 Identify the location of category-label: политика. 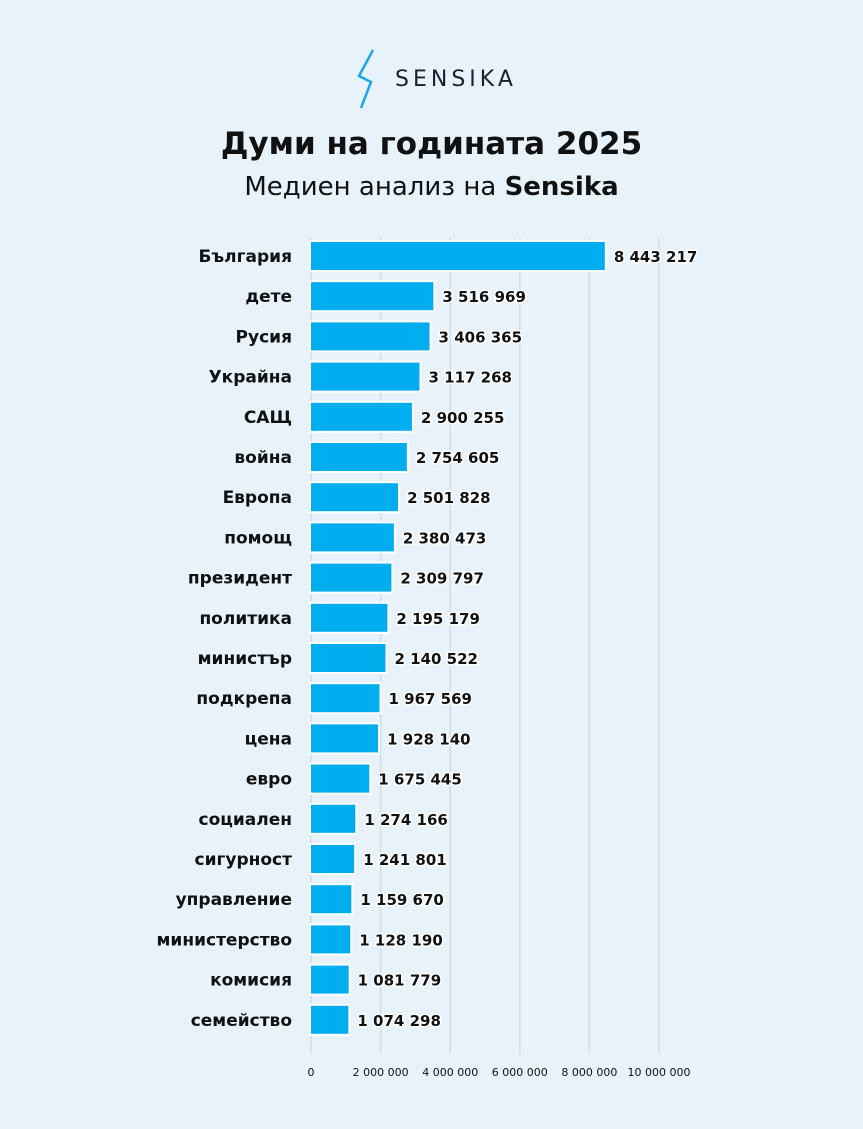
(245, 619).